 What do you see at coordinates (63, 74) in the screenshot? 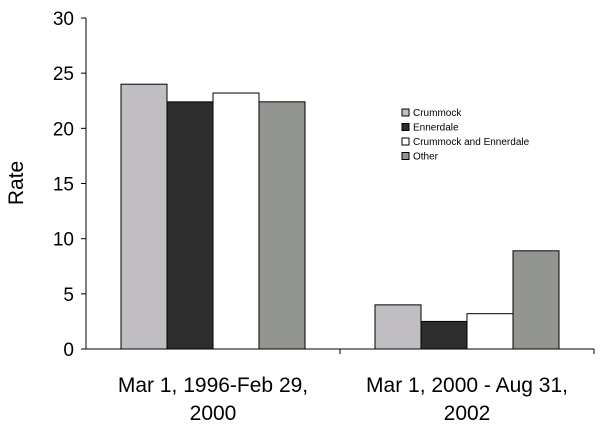
I see `y-tick-label: 25` at bounding box center [63, 74].